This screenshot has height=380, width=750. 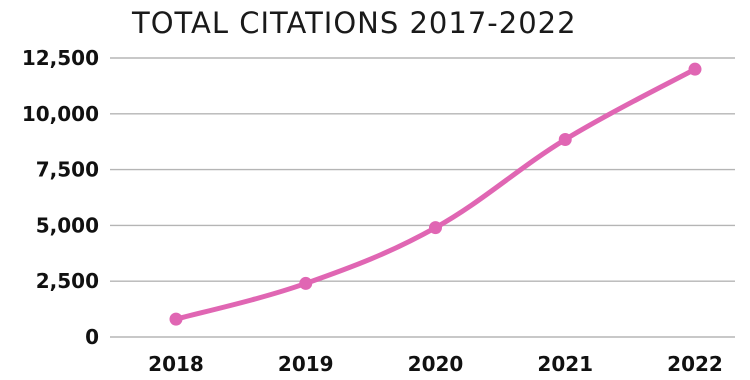 What do you see at coordinates (565, 364) in the screenshot?
I see `x-tick-label: 2021` at bounding box center [565, 364].